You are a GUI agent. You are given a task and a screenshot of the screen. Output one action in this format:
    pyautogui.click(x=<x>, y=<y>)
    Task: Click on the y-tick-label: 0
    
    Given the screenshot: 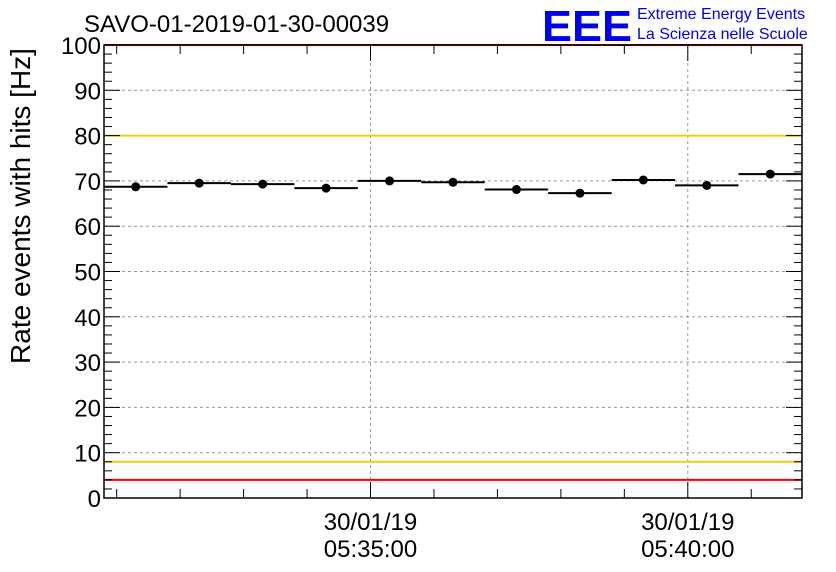 What is the action you would take?
    pyautogui.click(x=94, y=499)
    